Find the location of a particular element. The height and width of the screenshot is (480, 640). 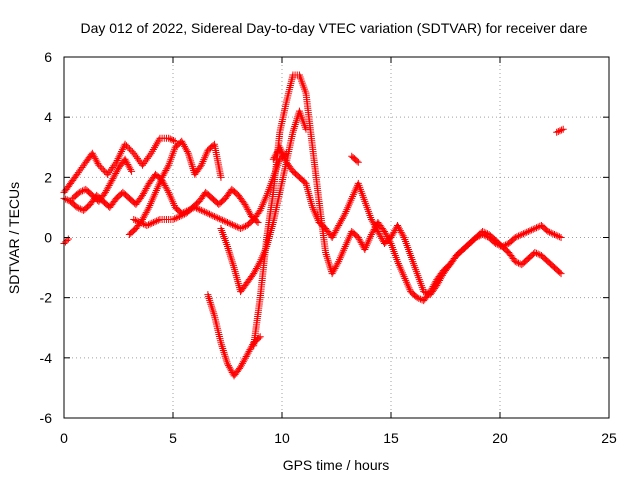

y-tick-label: -6 is located at coordinates (46, 418).